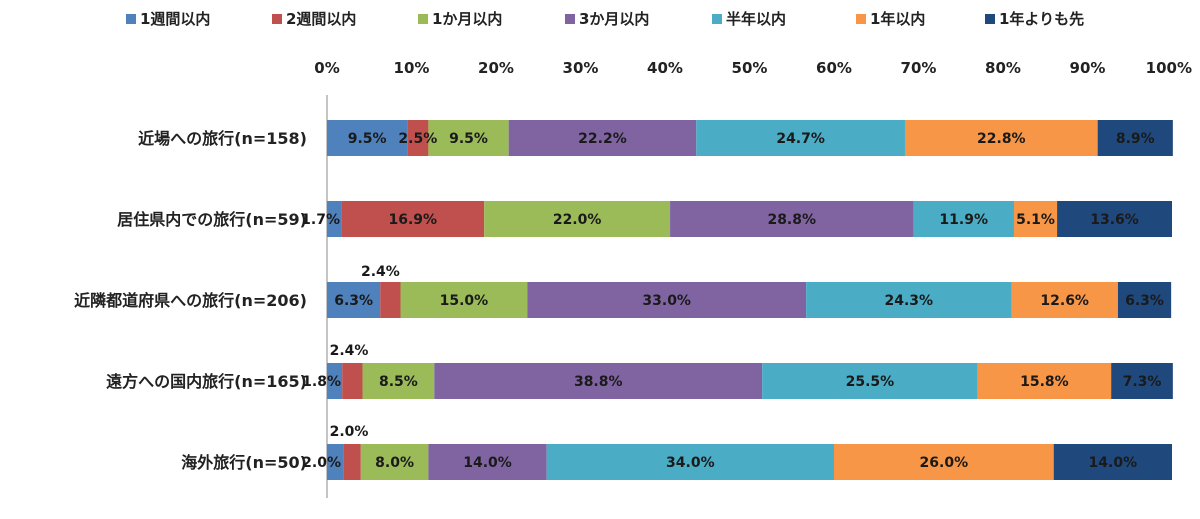 This screenshot has height=519, width=1200. What do you see at coordinates (321, 382) in the screenshot?
I see `data-label: 1.8%` at bounding box center [321, 382].